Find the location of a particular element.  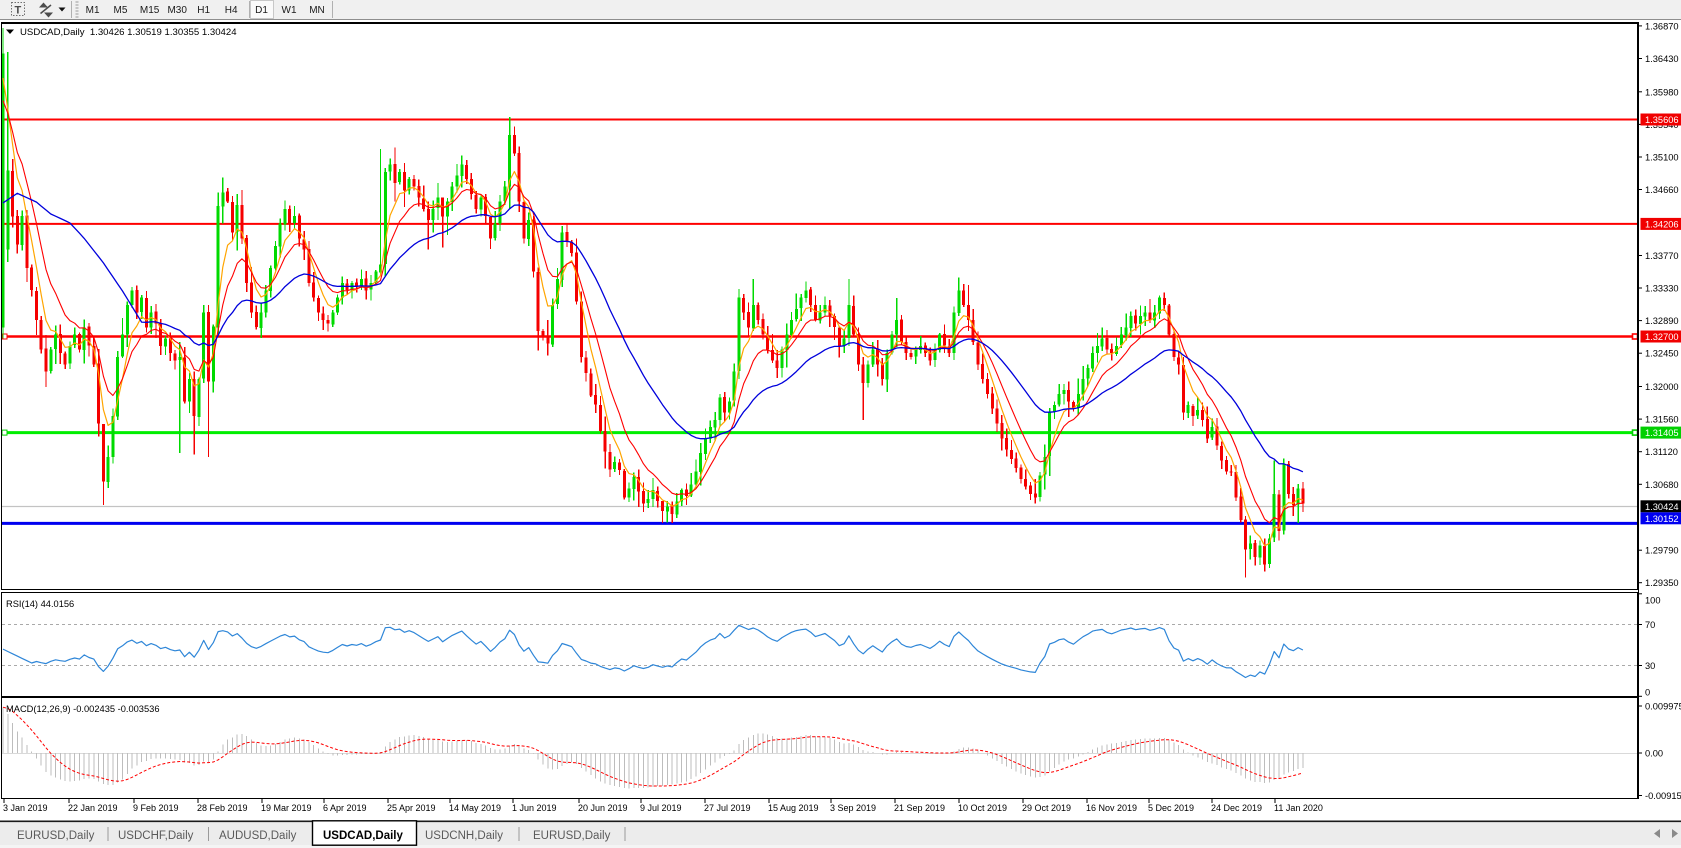

svg-text: 1.29350 is located at coordinates (1662, 583).